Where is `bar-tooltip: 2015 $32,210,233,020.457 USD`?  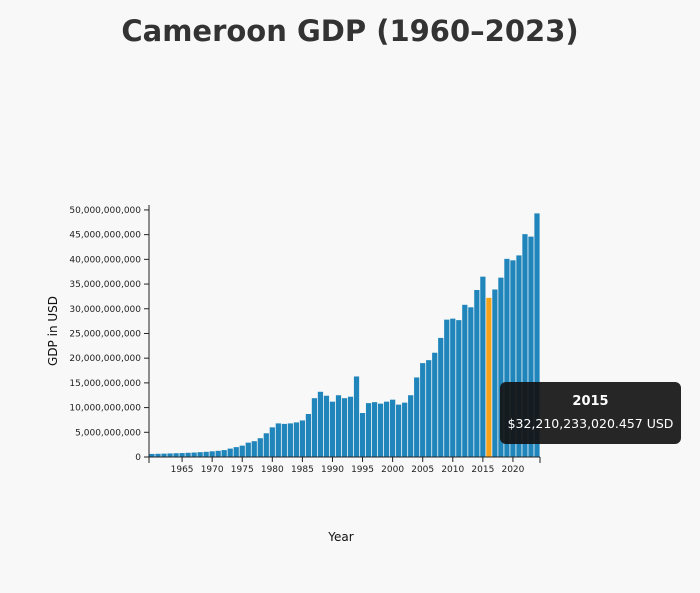 bar-tooltip: 2015 $32,210,233,020.457 USD is located at coordinates (590, 413).